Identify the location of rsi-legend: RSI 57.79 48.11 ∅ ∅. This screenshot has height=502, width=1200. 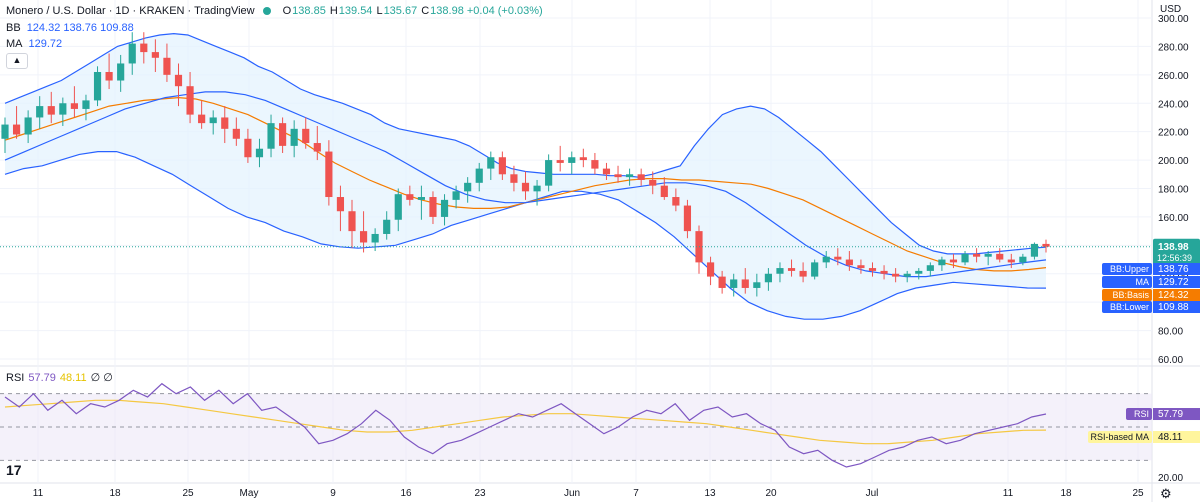
(59, 377).